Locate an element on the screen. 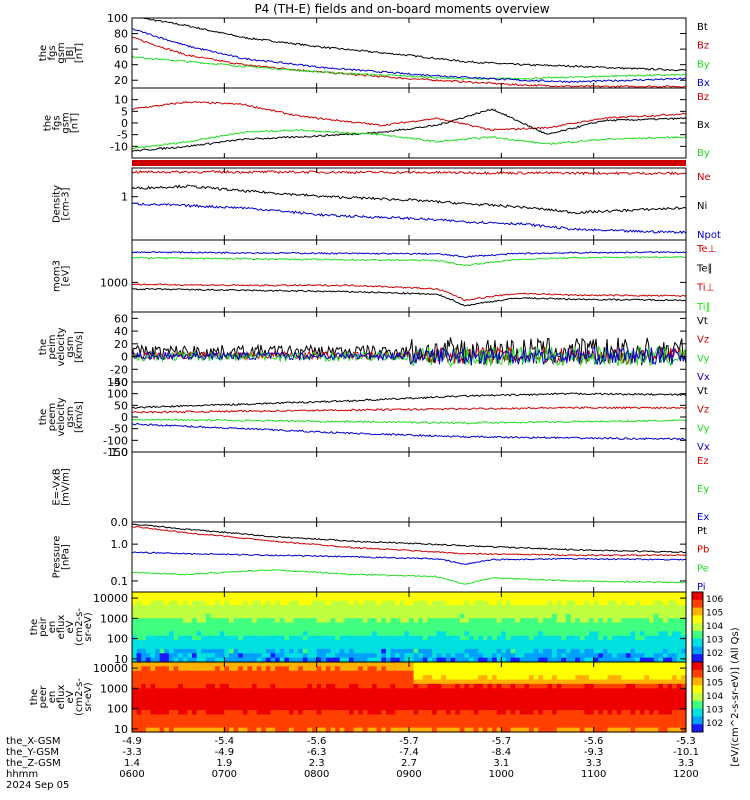  y-tick-label: 10000 is located at coordinates (110, 668).